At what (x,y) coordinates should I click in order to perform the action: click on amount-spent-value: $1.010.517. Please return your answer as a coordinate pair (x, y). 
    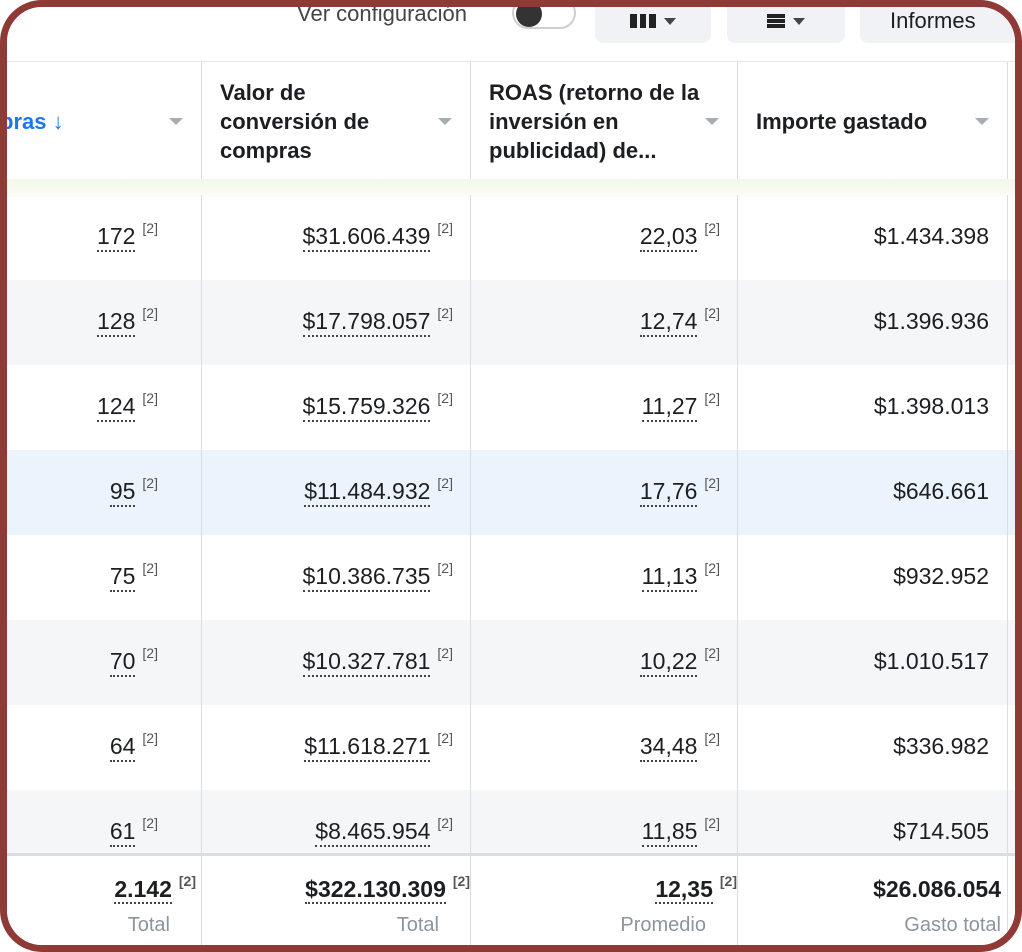
    Looking at the image, I should click on (931, 661).